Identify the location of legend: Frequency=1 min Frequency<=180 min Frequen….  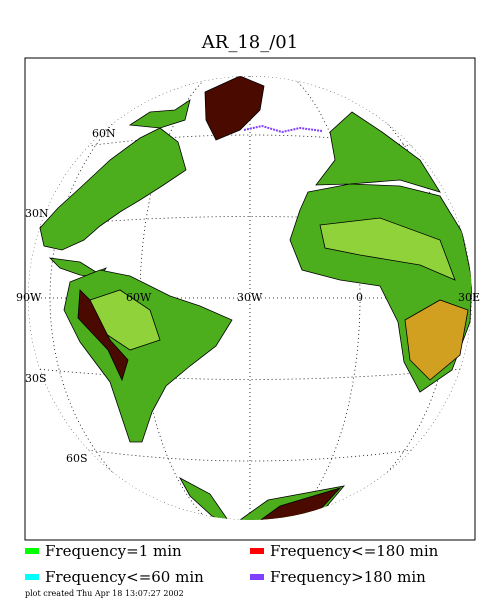
(232, 564).